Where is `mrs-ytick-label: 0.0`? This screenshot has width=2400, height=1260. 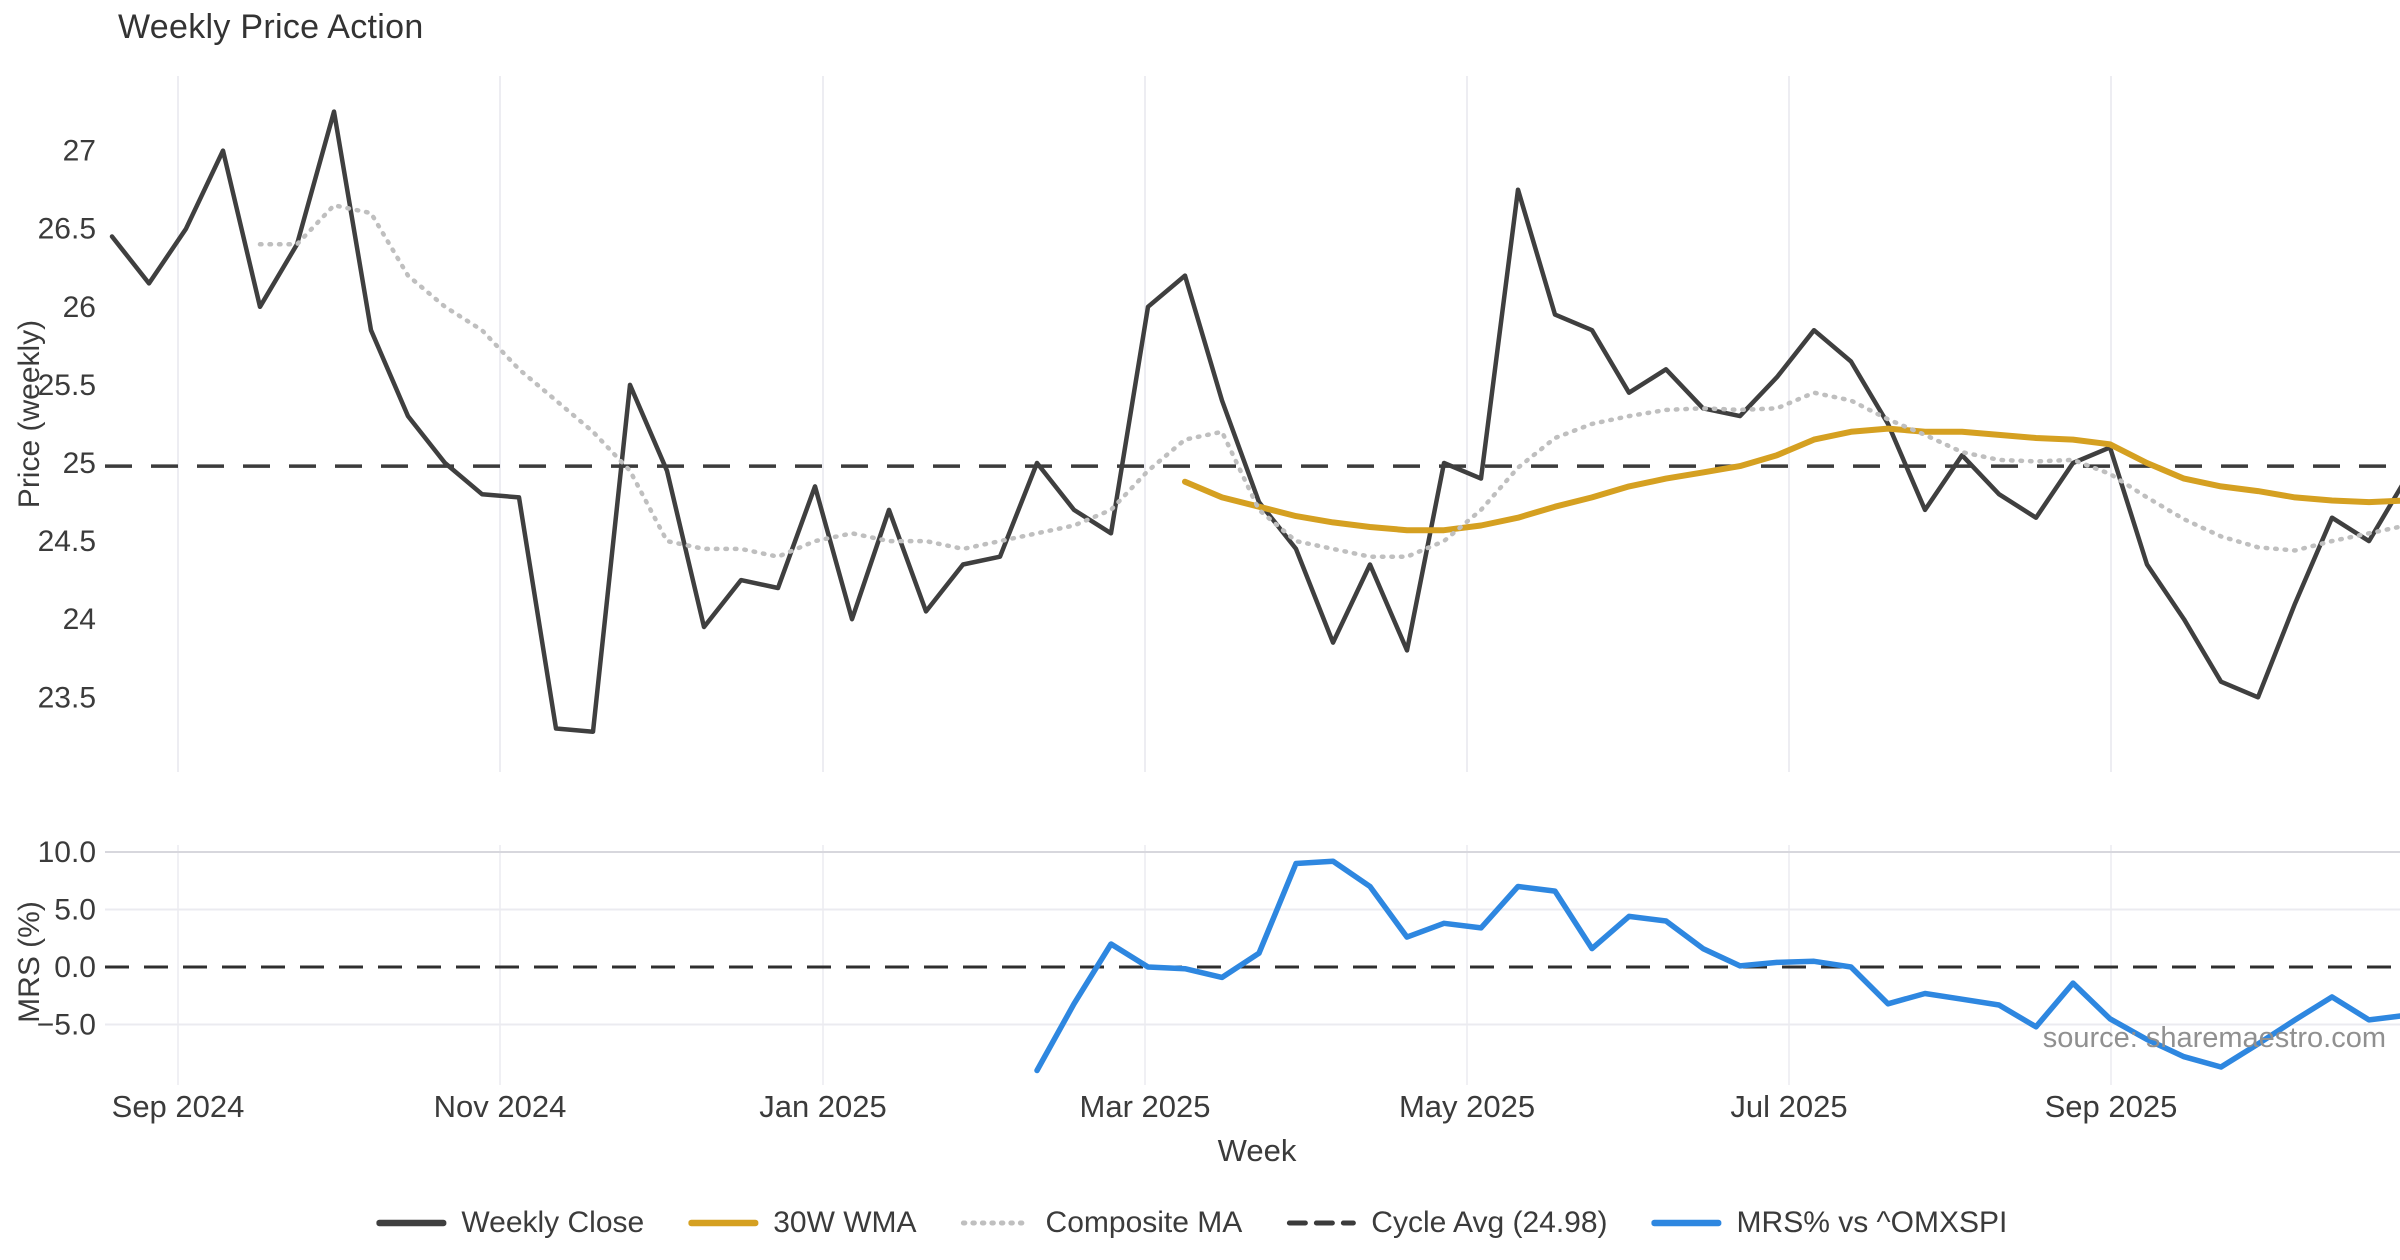
mrs-ytick-label: 0.0 is located at coordinates (75, 967).